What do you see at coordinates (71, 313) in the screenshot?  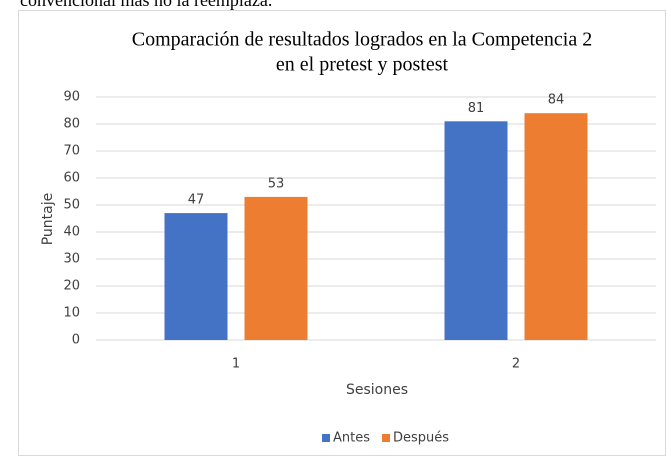 I see `y-tick-label: 10` at bounding box center [71, 313].